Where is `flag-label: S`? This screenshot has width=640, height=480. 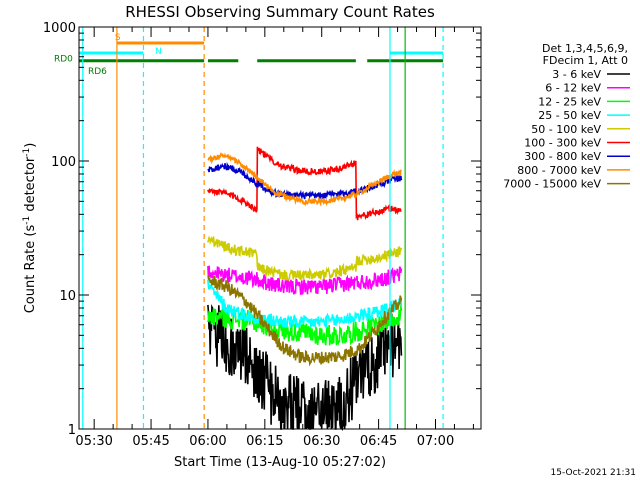
flag-label: S is located at coordinates (118, 38).